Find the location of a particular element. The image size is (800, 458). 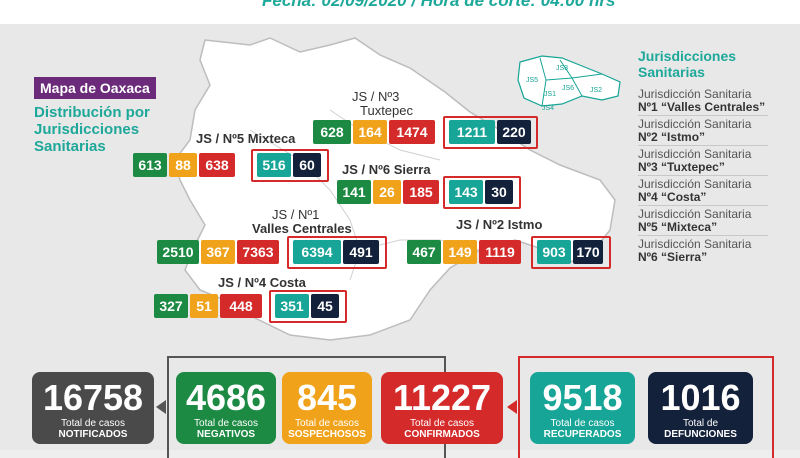

js1-frame is located at coordinates (337, 252).